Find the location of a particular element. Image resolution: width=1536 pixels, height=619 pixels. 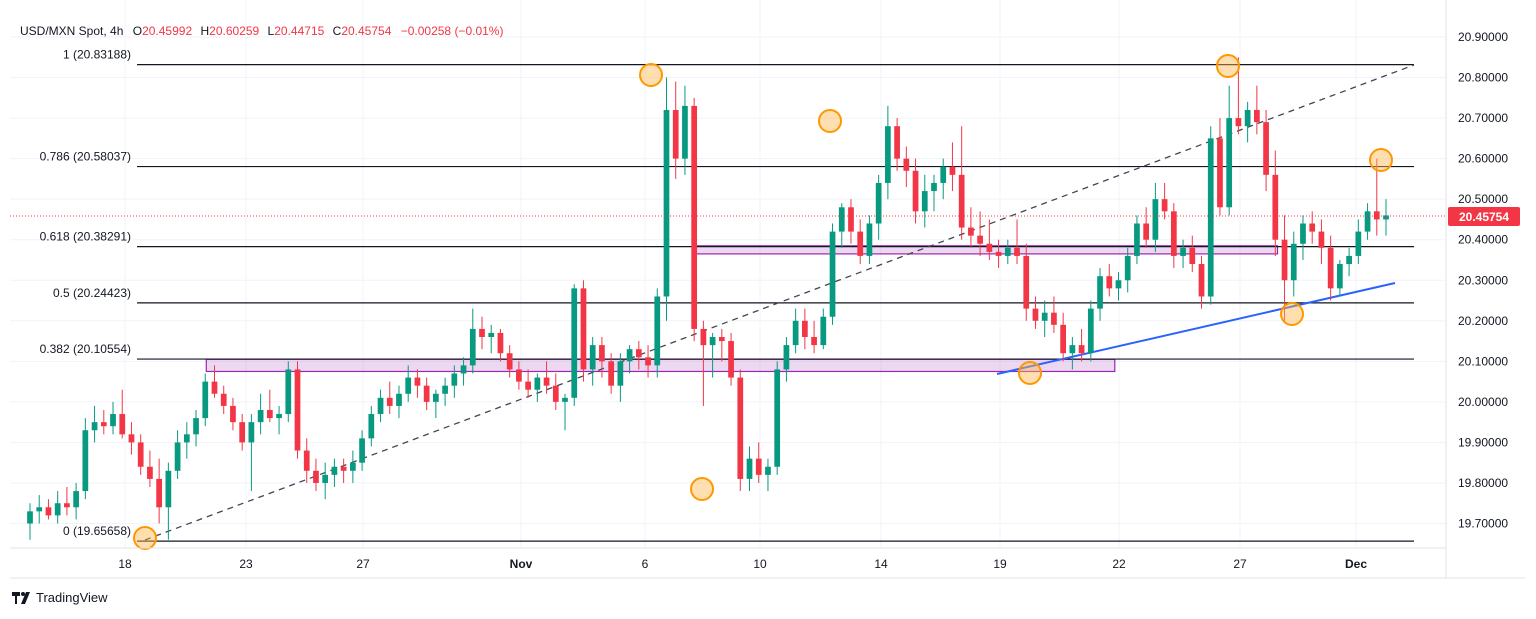

blue-support-trendline is located at coordinates (1196, 328).